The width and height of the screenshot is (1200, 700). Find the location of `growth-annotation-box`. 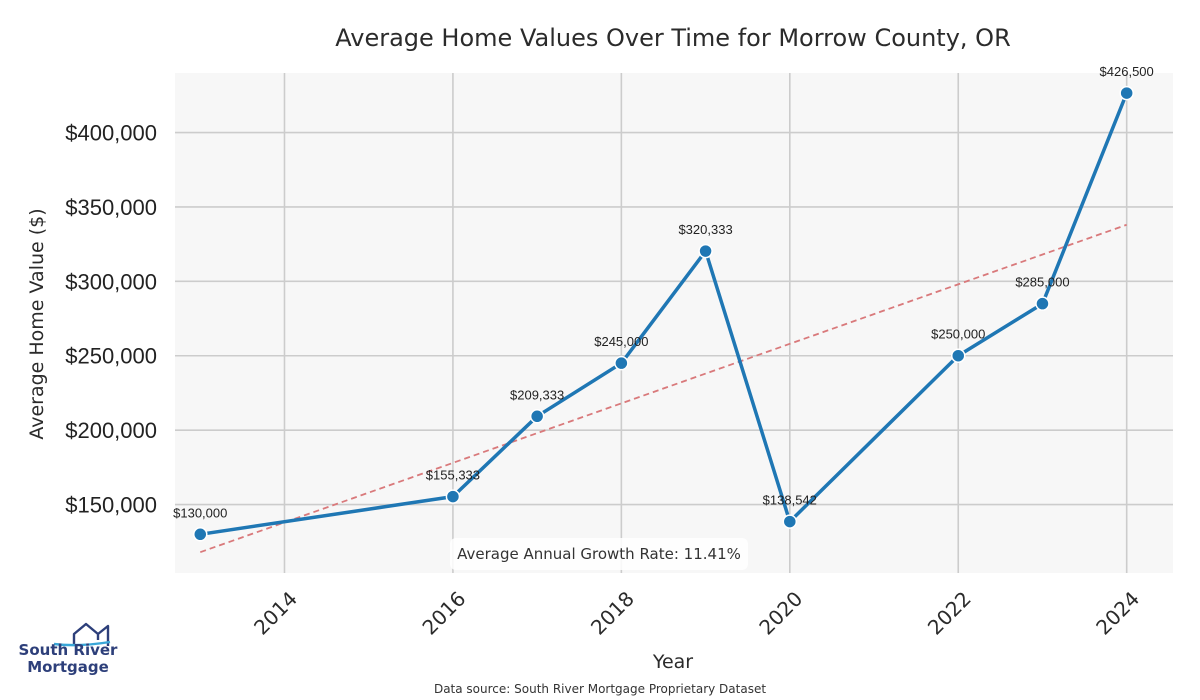

growth-annotation-box is located at coordinates (599, 554).